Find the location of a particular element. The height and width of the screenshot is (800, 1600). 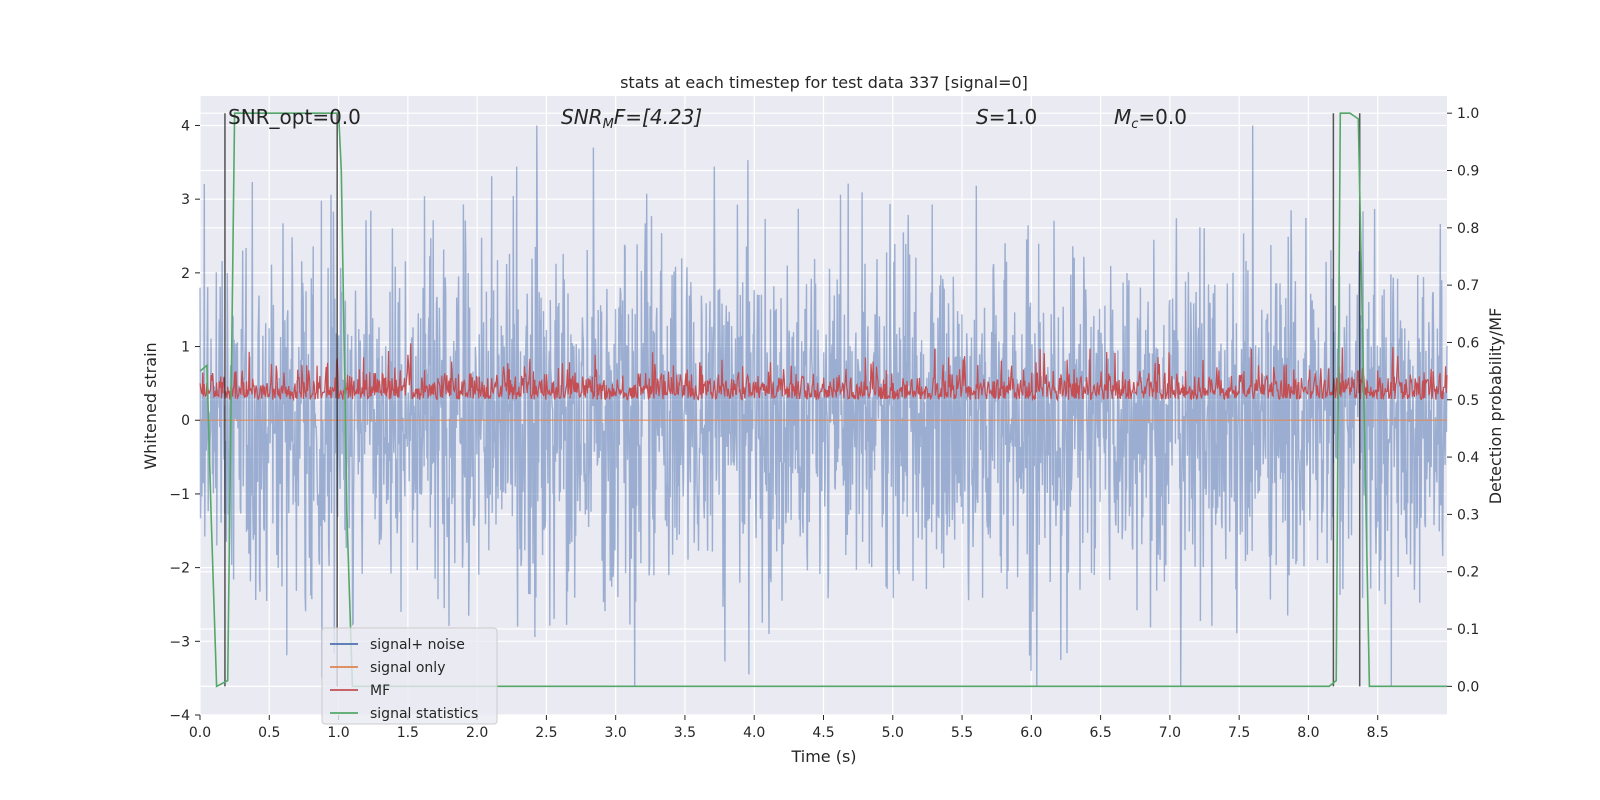

y2-tick-label: 0.6 is located at coordinates (1468, 343).